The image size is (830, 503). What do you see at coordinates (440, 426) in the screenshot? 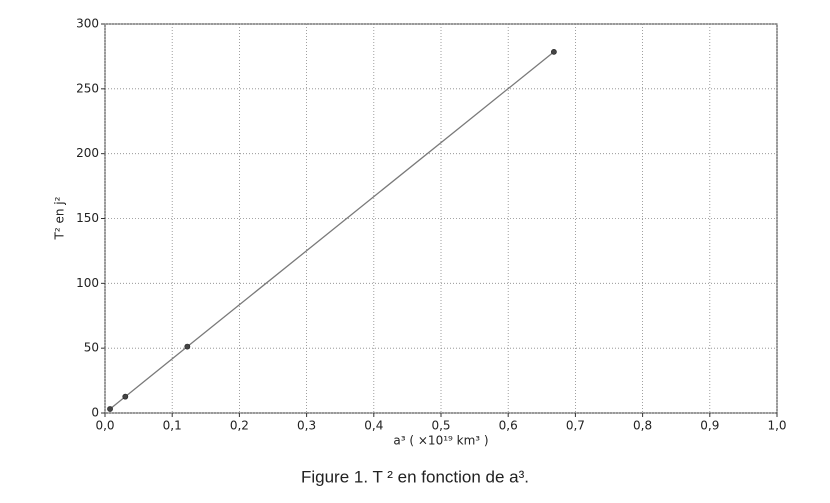
I see `x-tick-label: 0,5` at bounding box center [440, 426].